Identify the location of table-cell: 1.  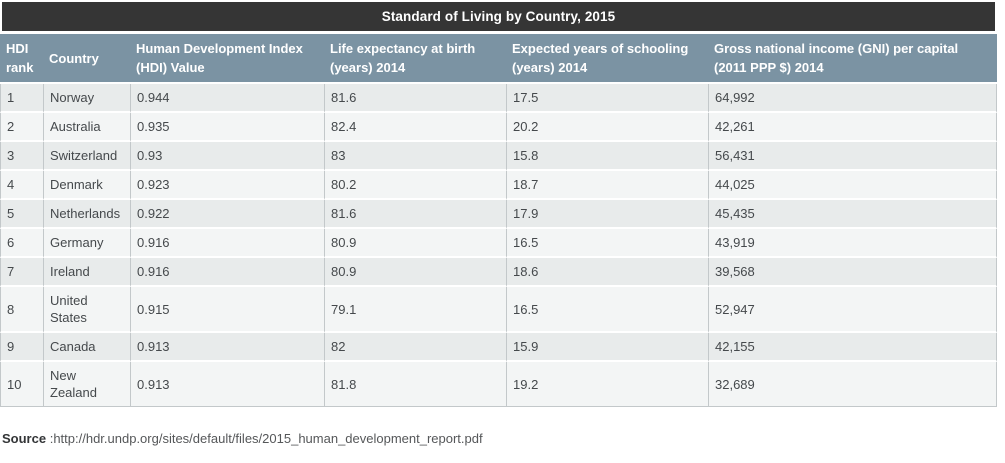
(21, 98).